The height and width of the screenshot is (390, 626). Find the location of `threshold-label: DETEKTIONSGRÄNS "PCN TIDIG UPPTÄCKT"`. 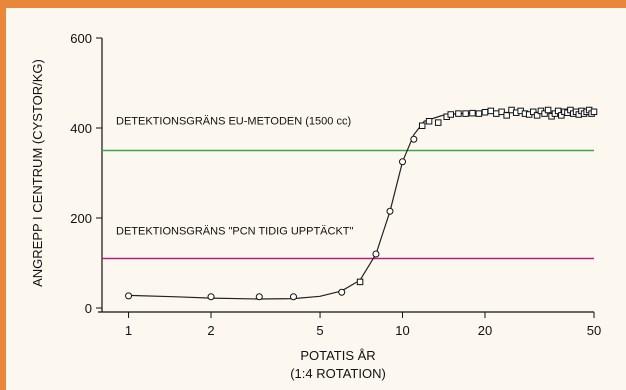

threshold-label: DETEKTIONSGRÄNS "PCN TIDIG UPPTÄCKT" is located at coordinates (235, 232).